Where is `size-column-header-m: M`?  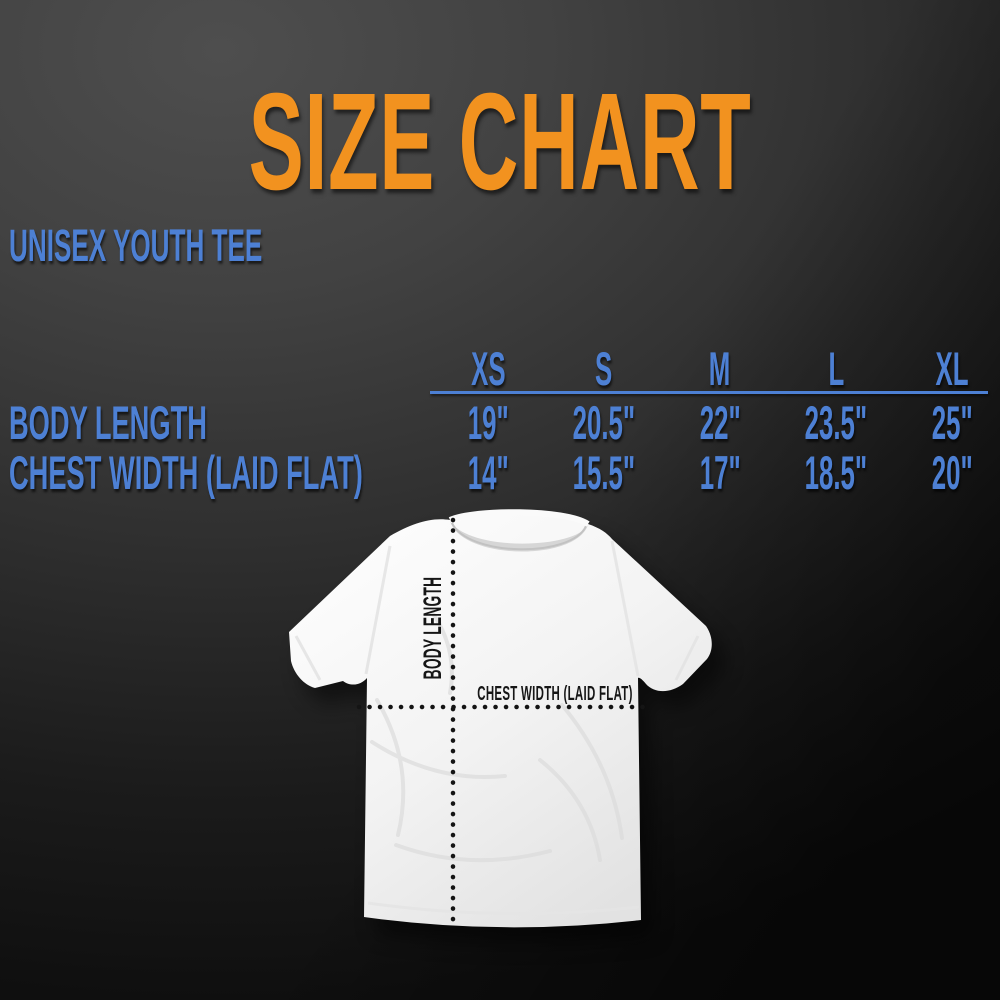
size-column-header-m: M is located at coordinates (720, 368).